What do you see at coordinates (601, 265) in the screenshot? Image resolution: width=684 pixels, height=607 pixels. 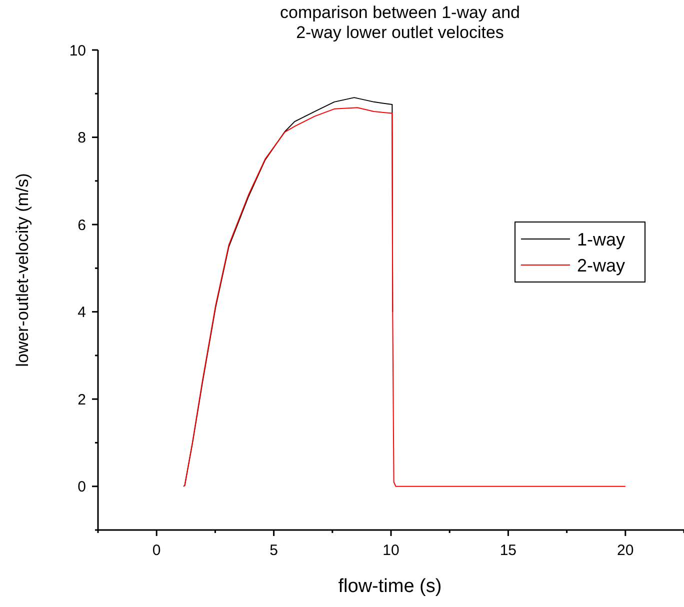 I see `legend-label: 2-way` at bounding box center [601, 265].